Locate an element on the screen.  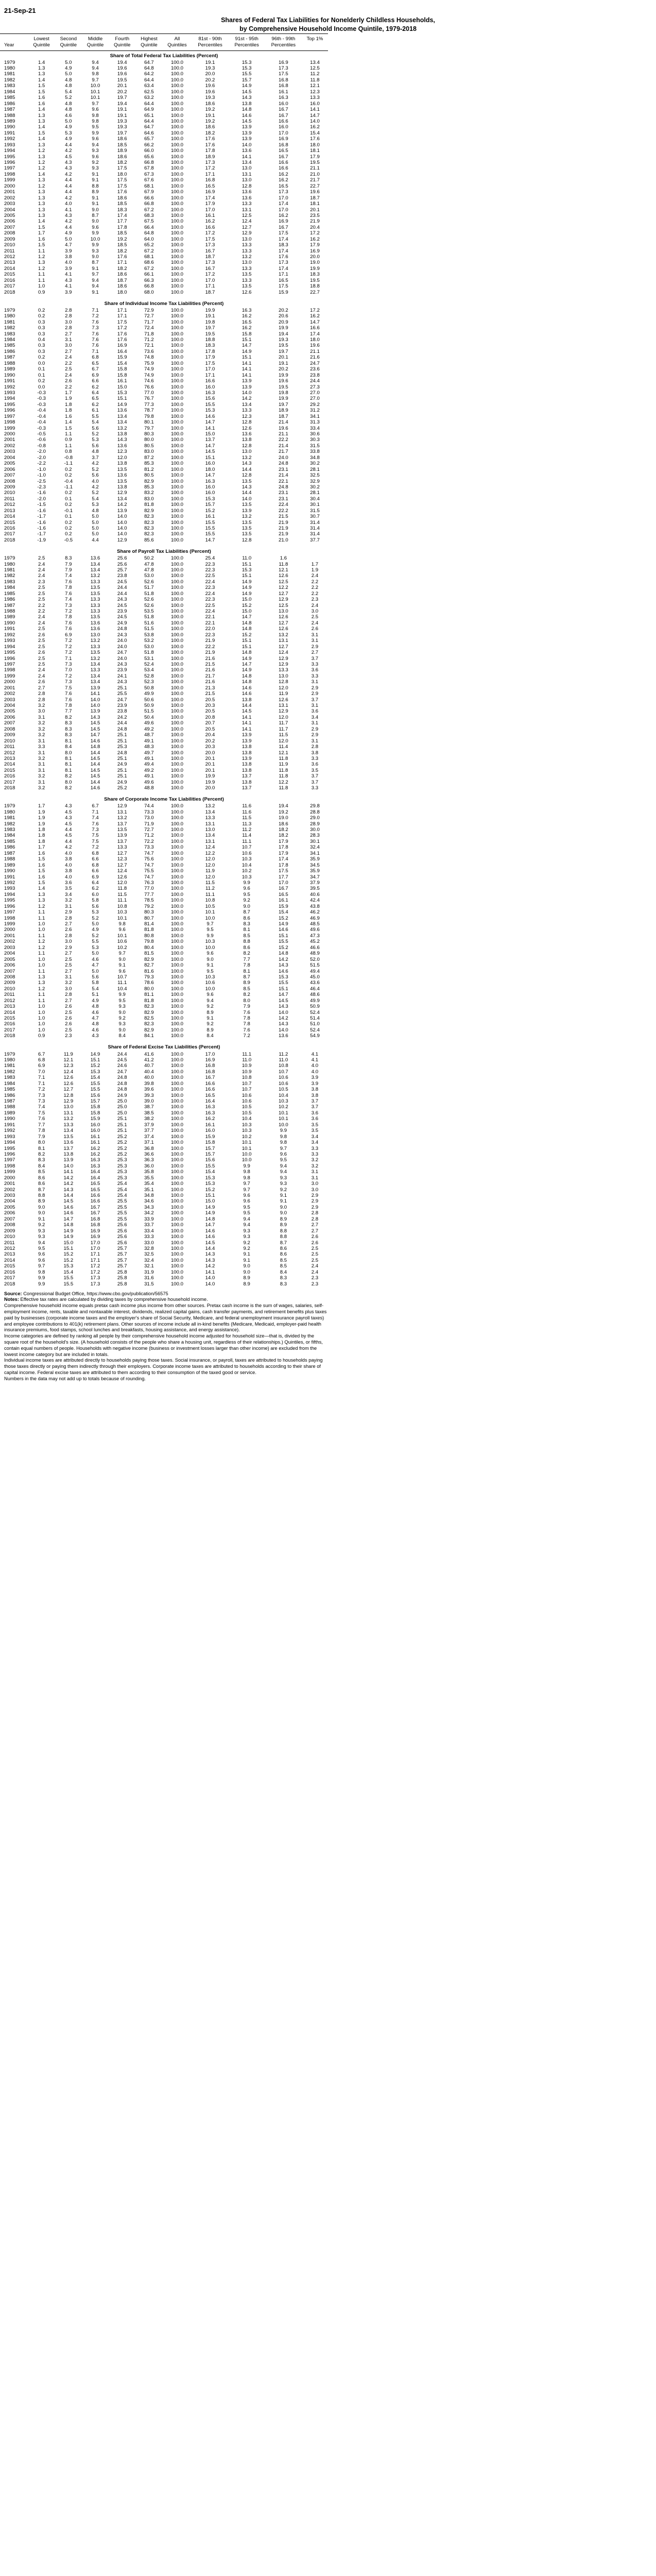
data-cell: 14.0 is located at coordinates (68, 1166).